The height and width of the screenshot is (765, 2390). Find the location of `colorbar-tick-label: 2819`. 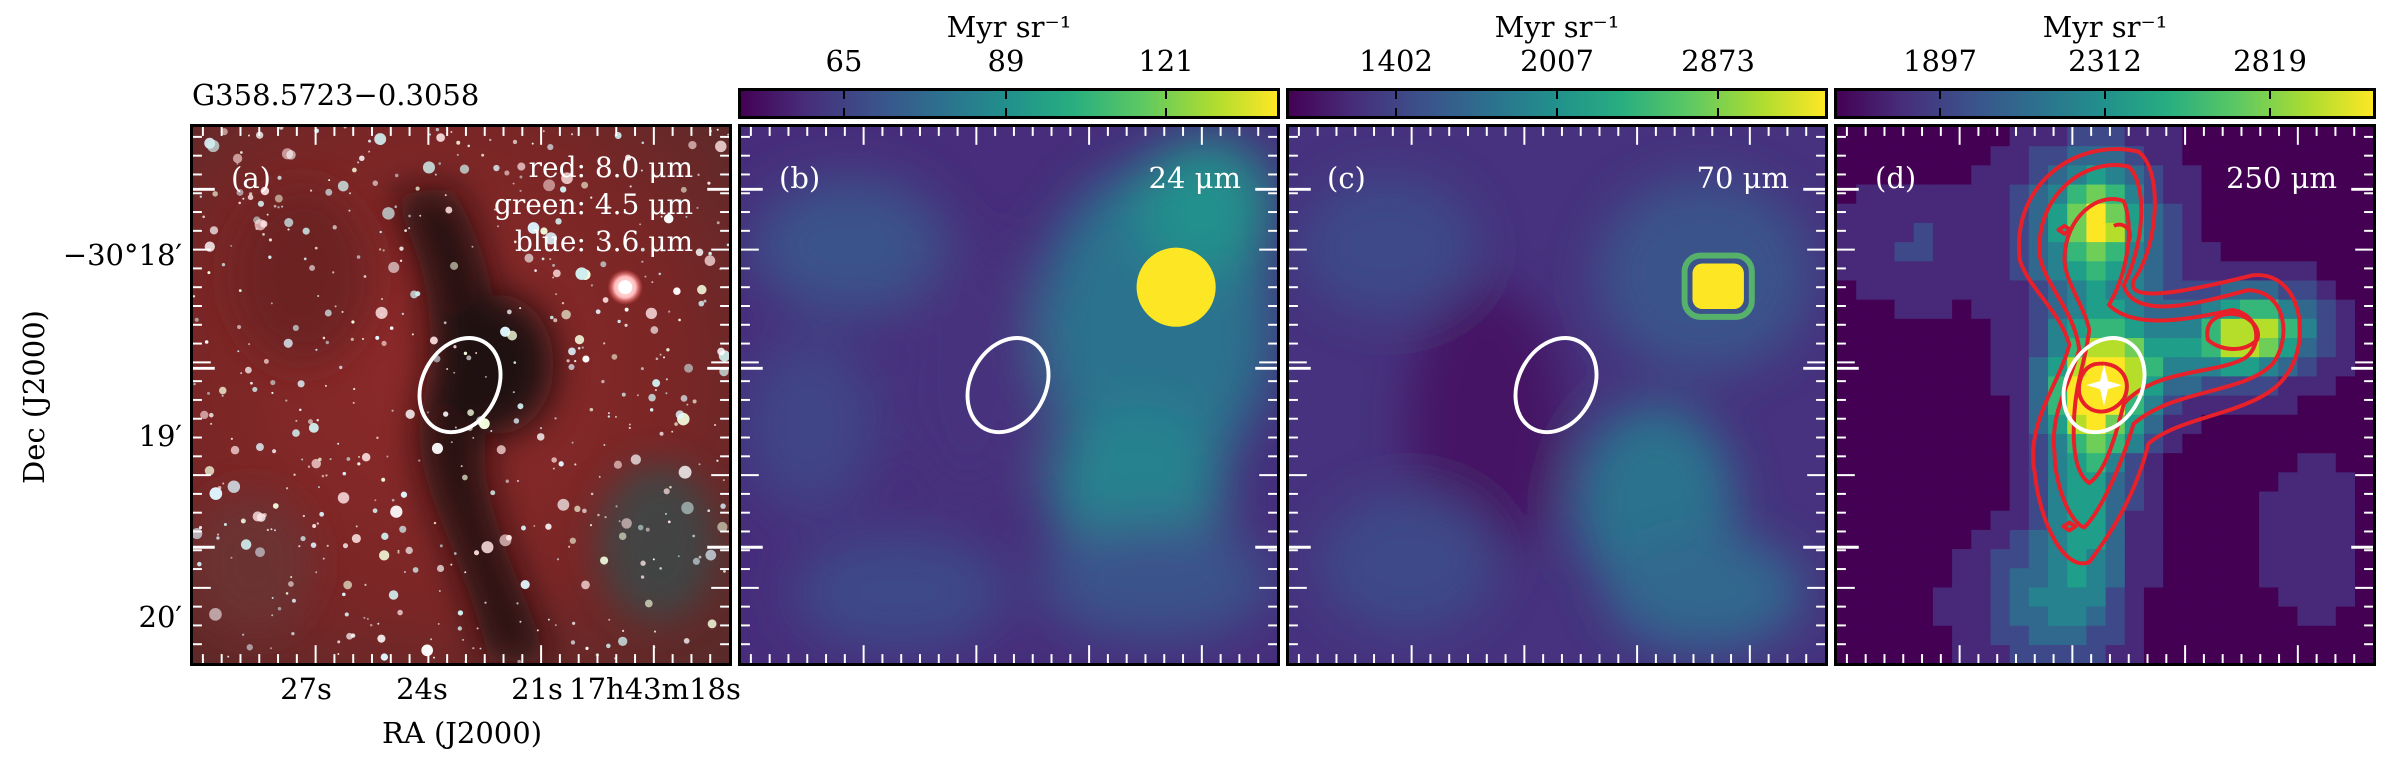

colorbar-tick-label: 2819 is located at coordinates (2270, 61).